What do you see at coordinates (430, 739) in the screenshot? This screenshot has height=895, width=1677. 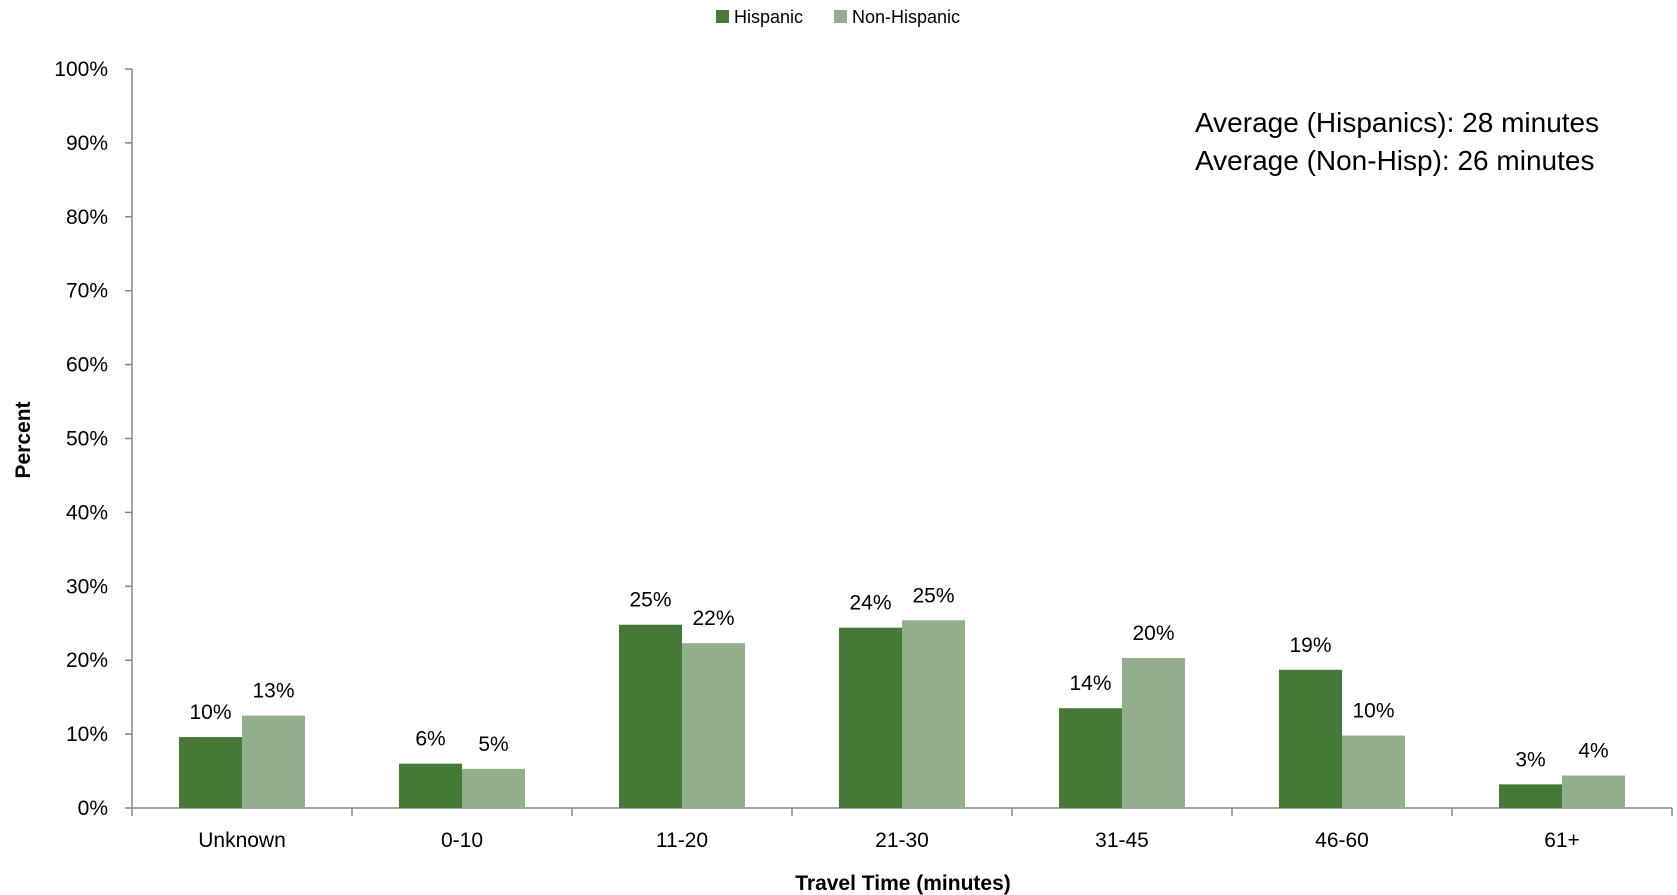 I see `data-label: 6%` at bounding box center [430, 739].